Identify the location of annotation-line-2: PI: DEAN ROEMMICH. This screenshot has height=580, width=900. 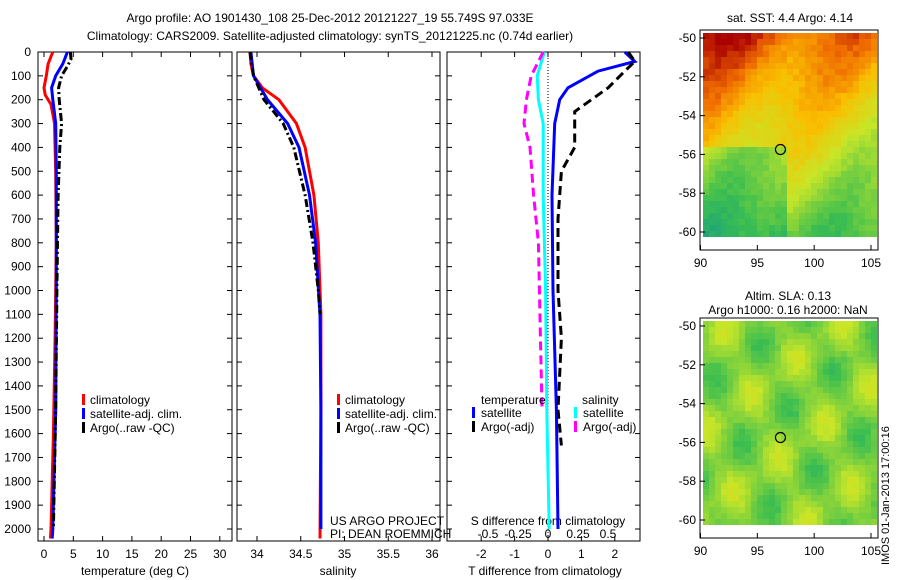
(390, 534).